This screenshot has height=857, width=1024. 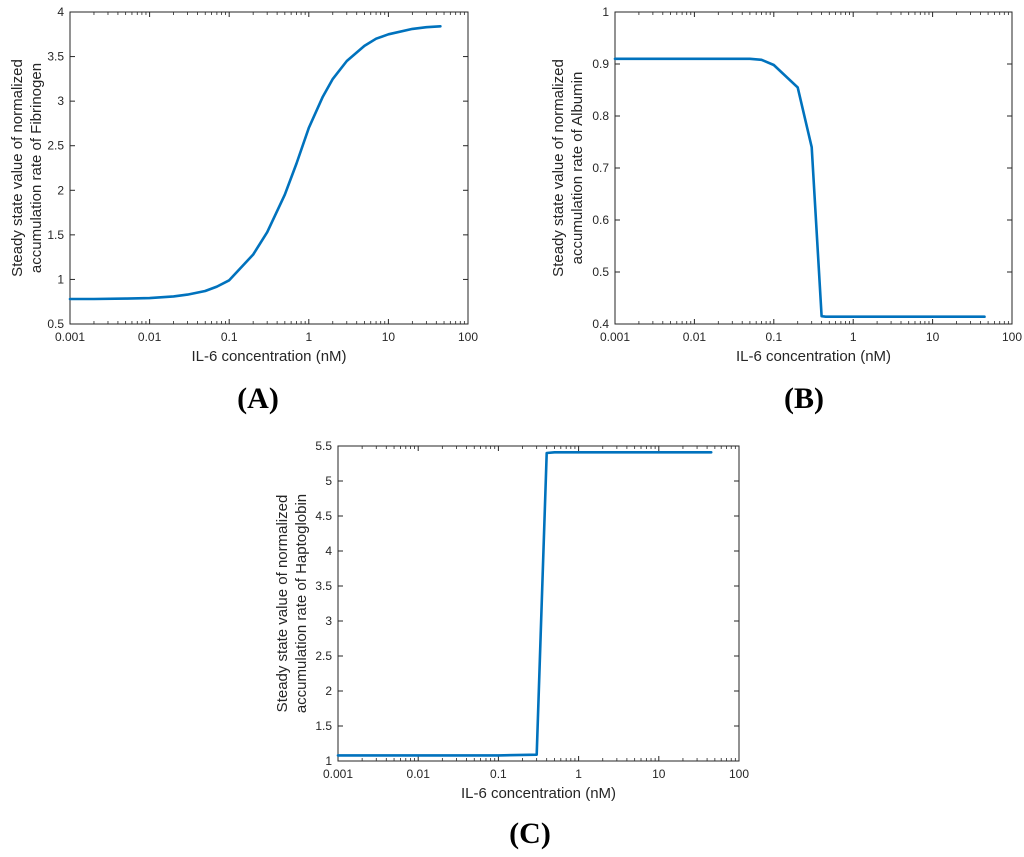 What do you see at coordinates (695, 337) in the screenshot?
I see `panel-b-x-tick-label: 0.01` at bounding box center [695, 337].